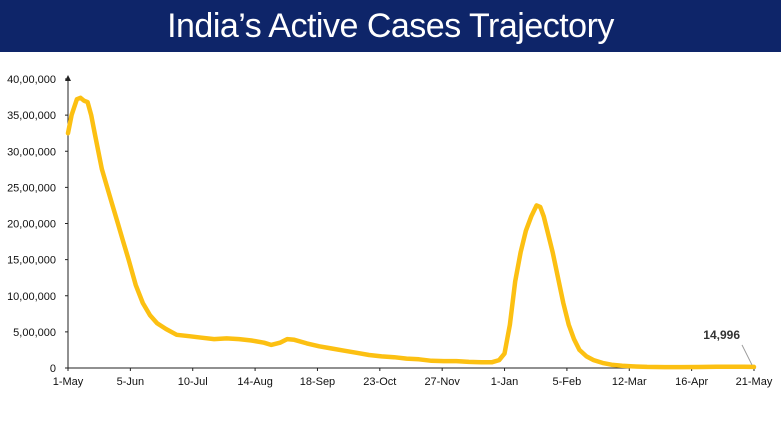 The image size is (781, 439). Describe the element at coordinates (754, 382) in the screenshot. I see `x-tick-label: 21-May` at that location.